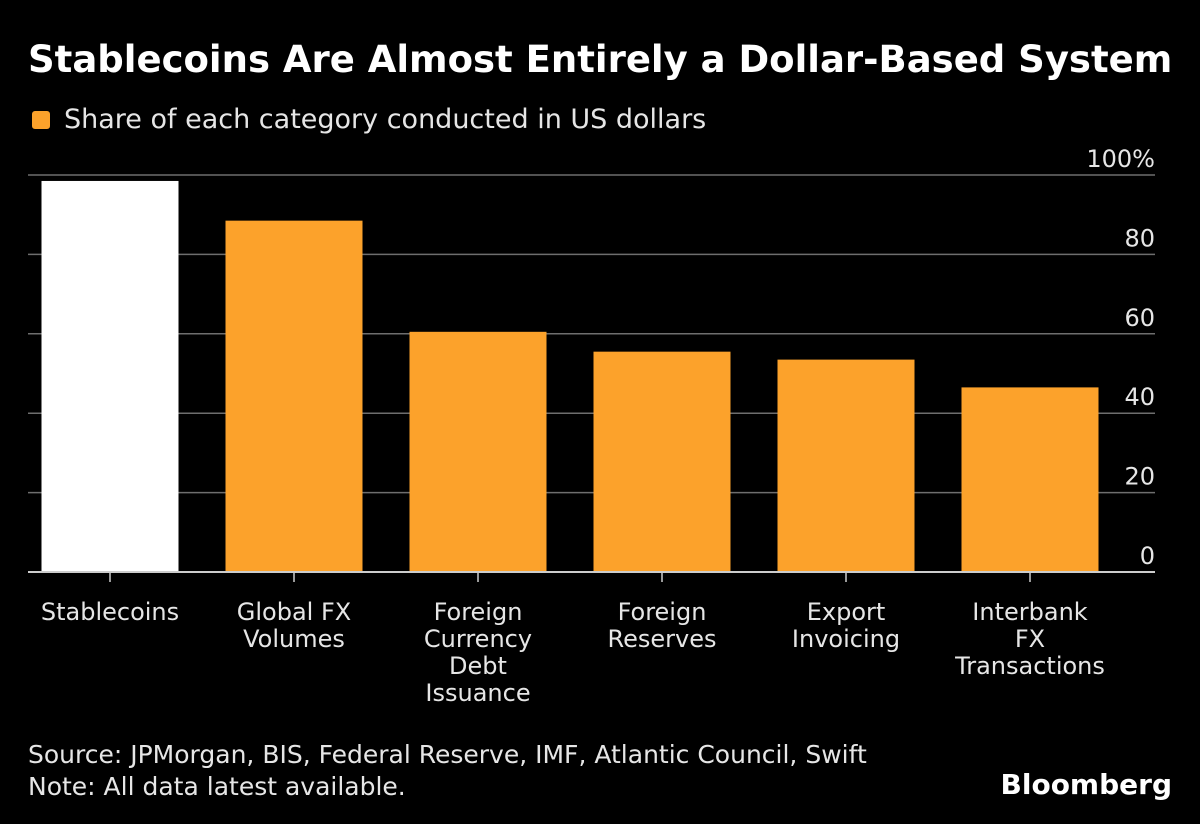  I want to click on x-tick-label: Stablecoins, so click(110, 612).